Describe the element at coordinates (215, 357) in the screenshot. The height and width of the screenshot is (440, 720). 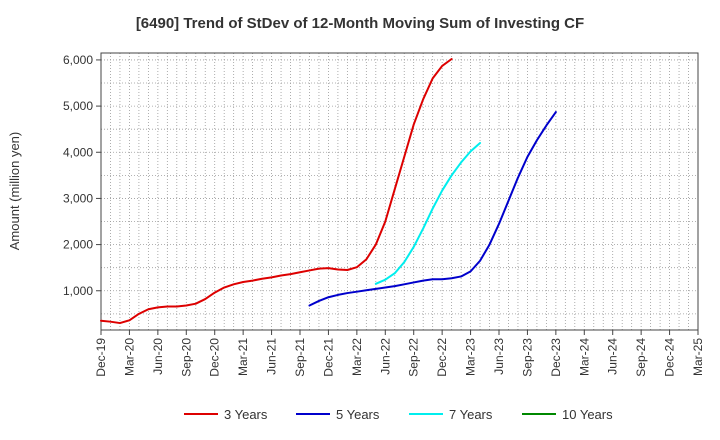
I see `x-tick-label: Dec-20` at that location.